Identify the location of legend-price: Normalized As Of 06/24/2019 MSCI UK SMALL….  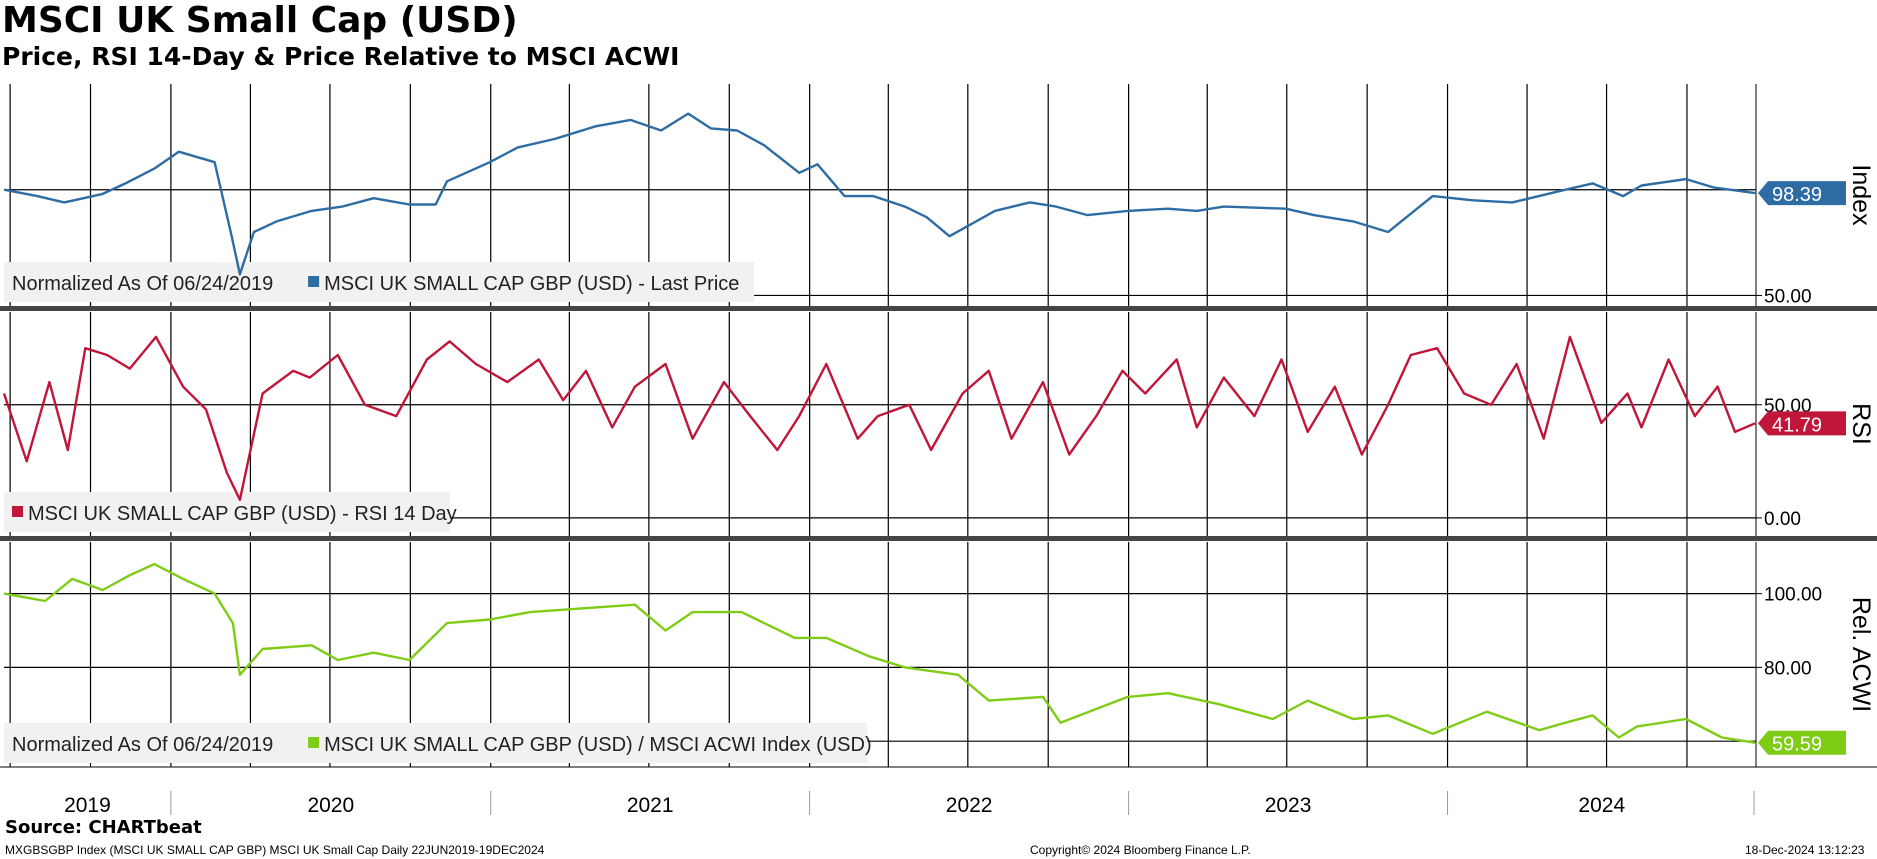
(379, 282).